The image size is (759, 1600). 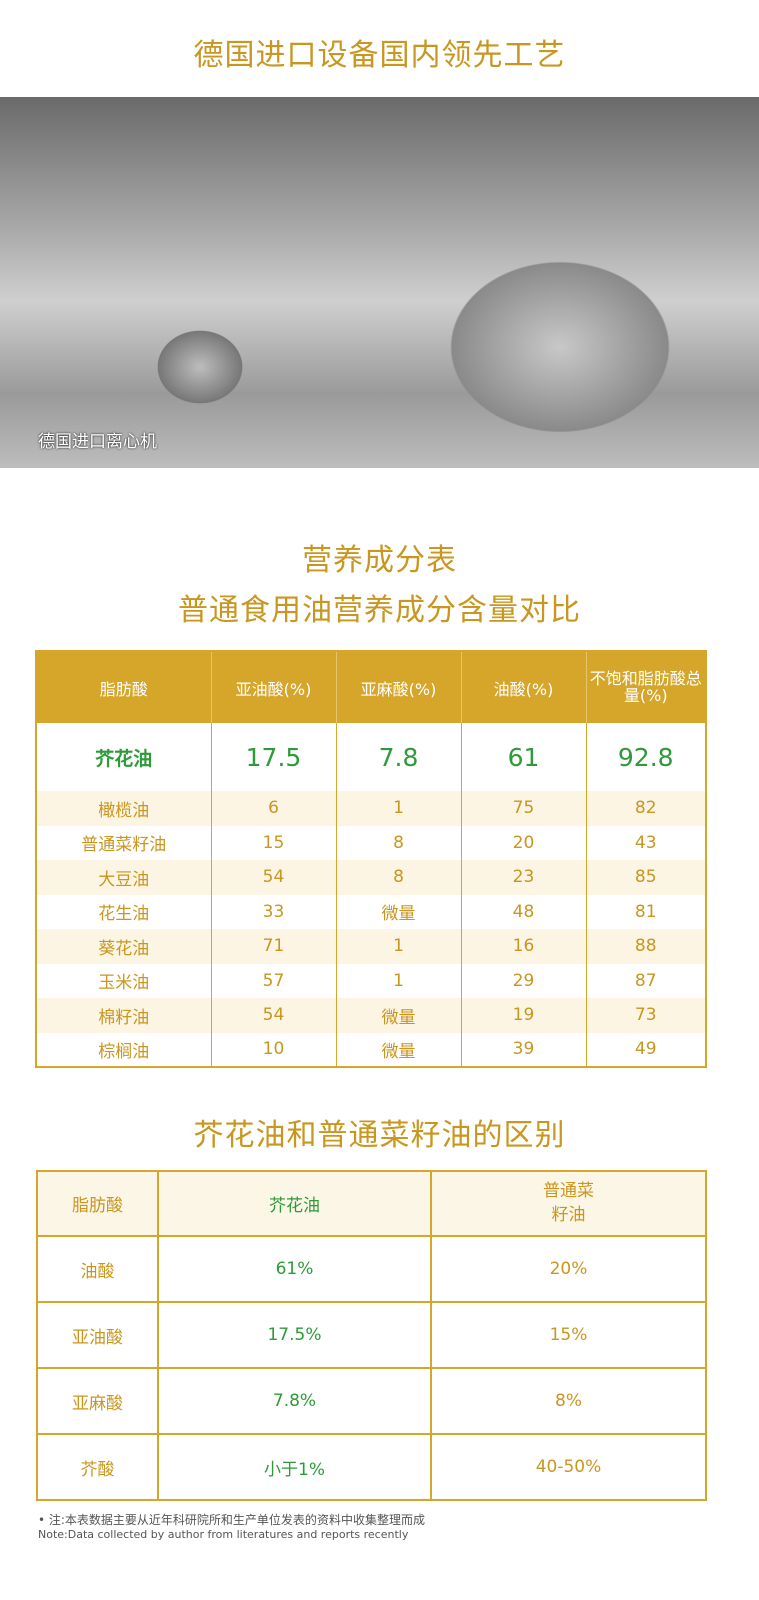 I want to click on table-row: 花生油 33 微量 48 81, so click(x=371, y=911).